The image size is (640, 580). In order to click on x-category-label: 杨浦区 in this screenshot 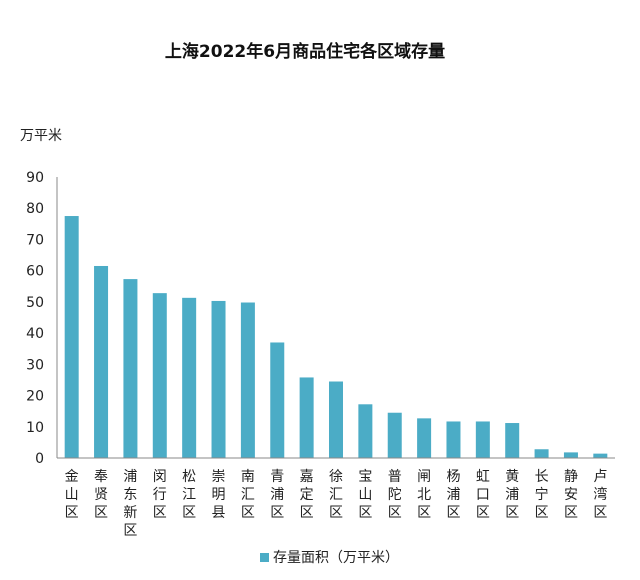, I will do `click(453, 495)`.